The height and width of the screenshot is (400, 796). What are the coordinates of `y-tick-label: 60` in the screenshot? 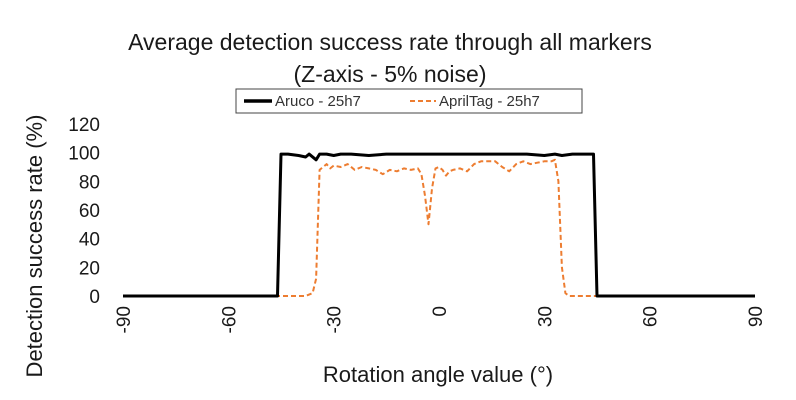 It's located at (89, 211).